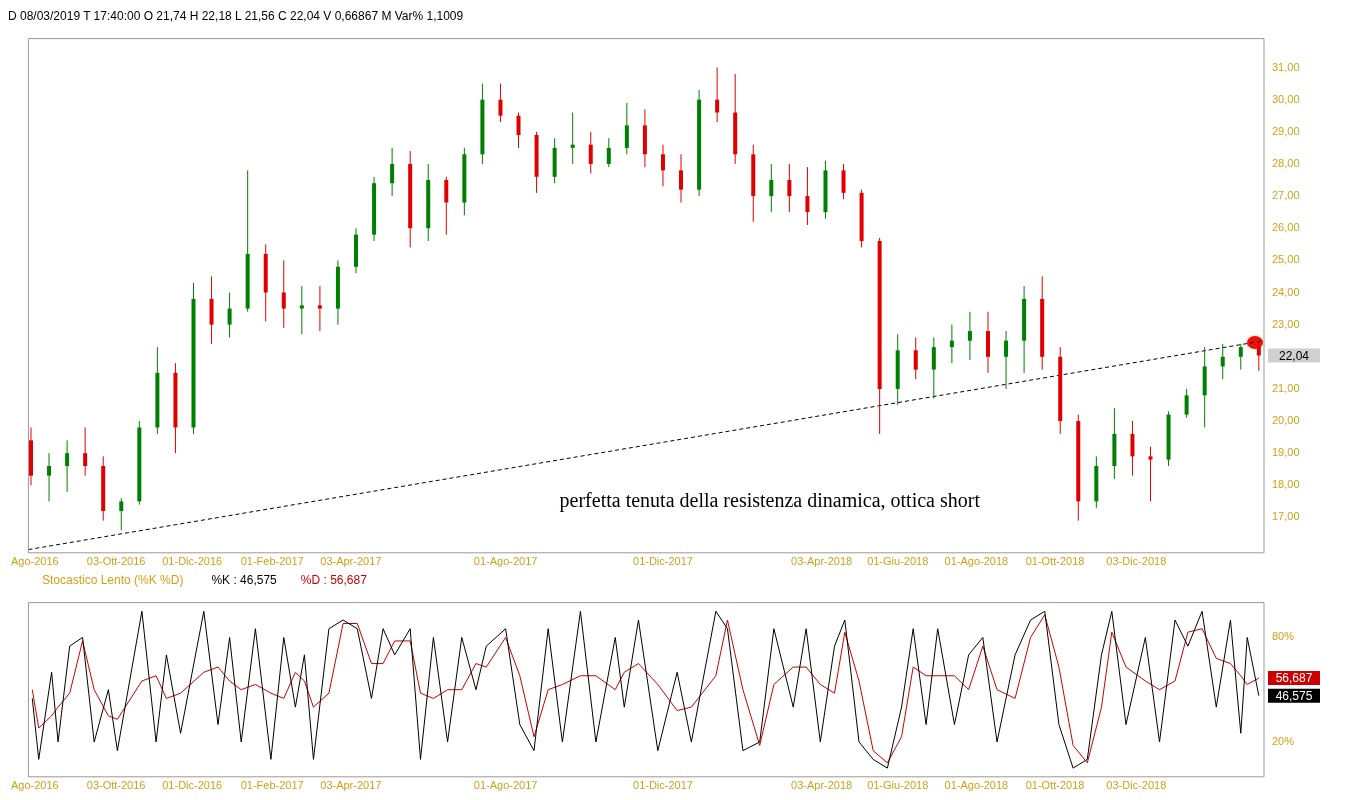 The width and height of the screenshot is (1352, 800). Describe the element at coordinates (1286, 98) in the screenshot. I see `y-tick-label: 30,00` at that location.